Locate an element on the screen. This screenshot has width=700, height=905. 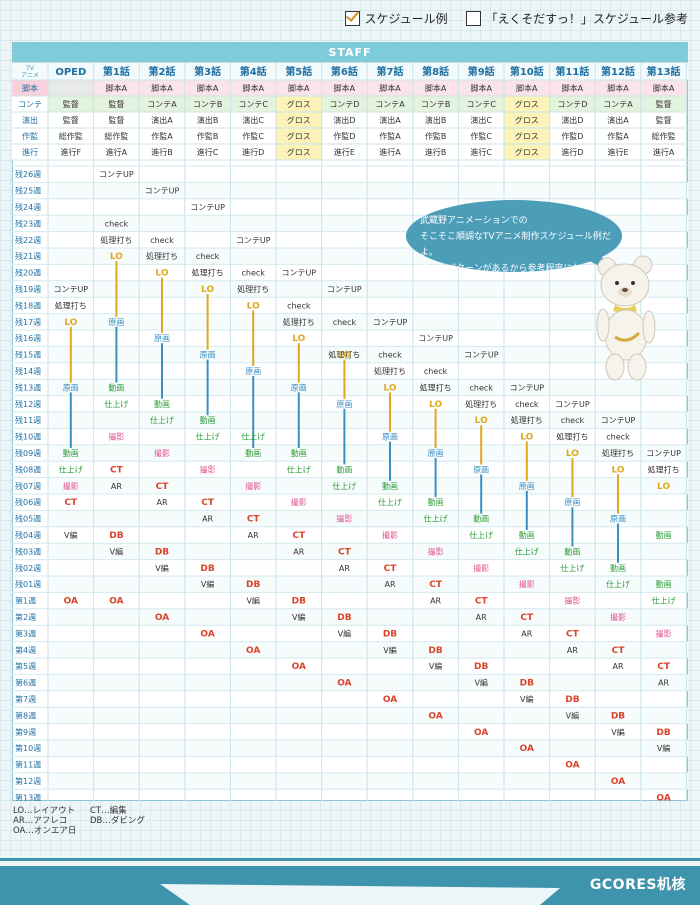
staff-cell-text: 演出C is located at coordinates (481, 120).